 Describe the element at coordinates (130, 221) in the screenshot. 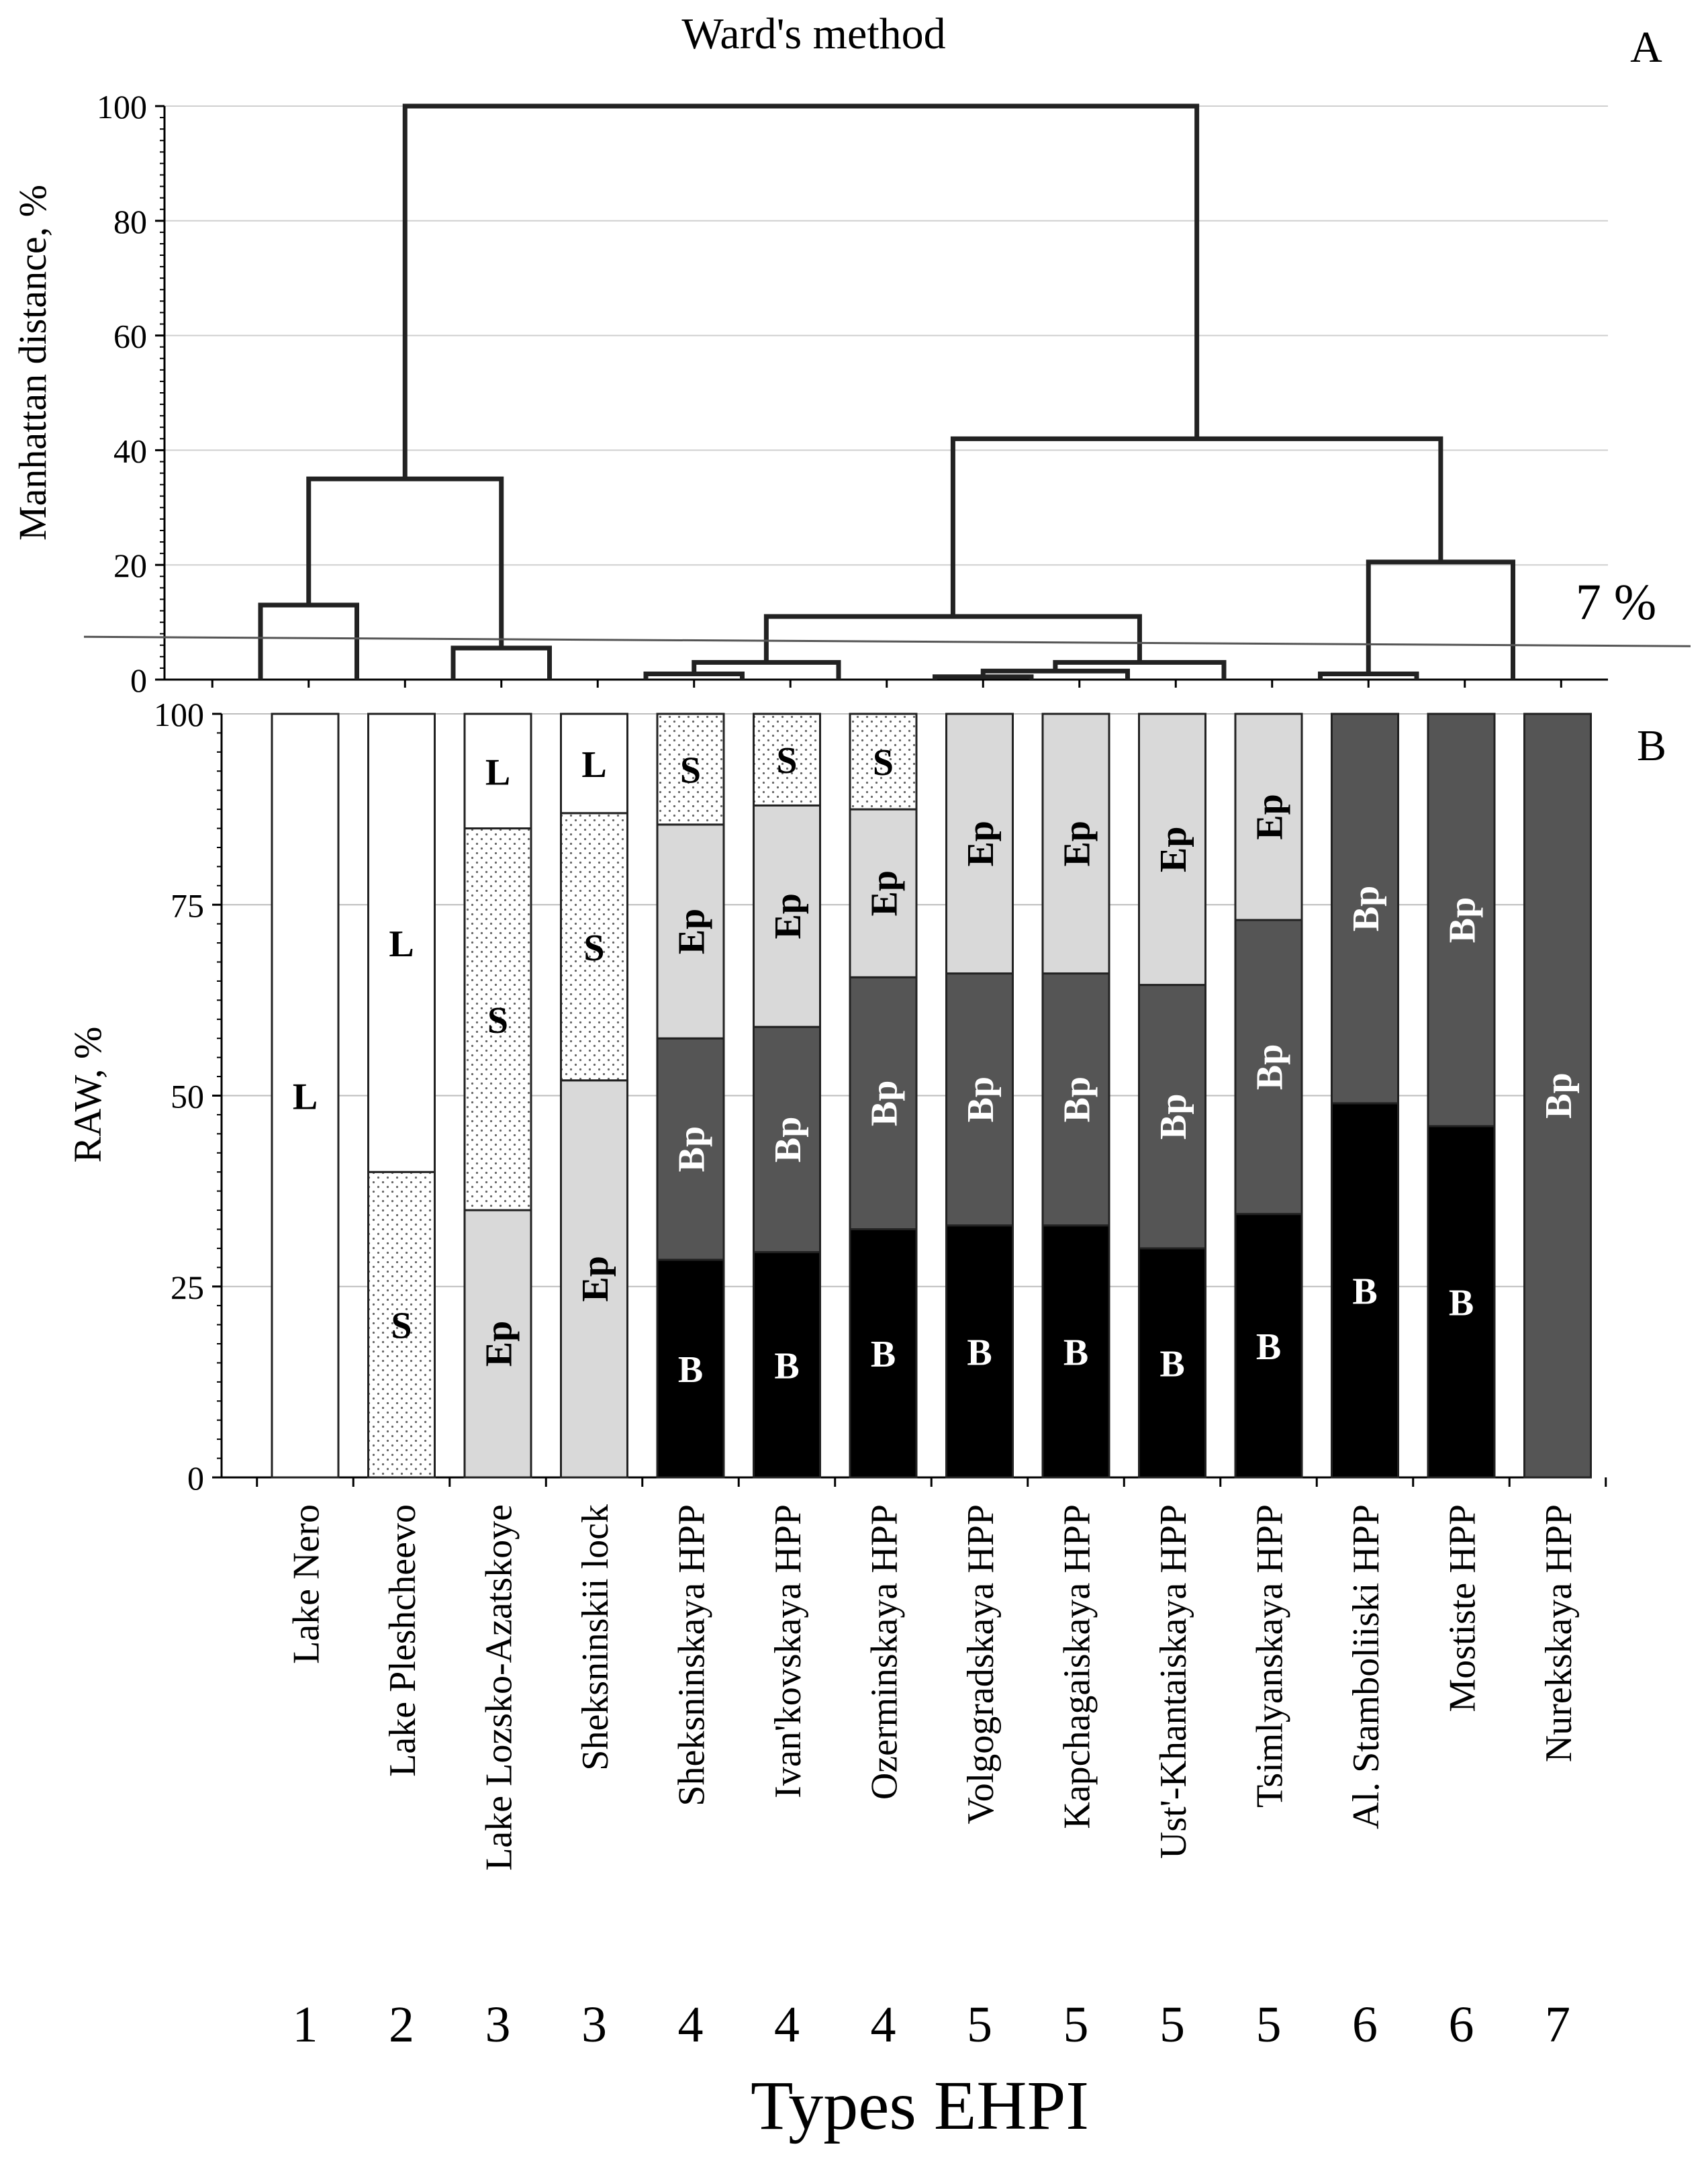

I see `dendrogram-tick-label: 80` at that location.